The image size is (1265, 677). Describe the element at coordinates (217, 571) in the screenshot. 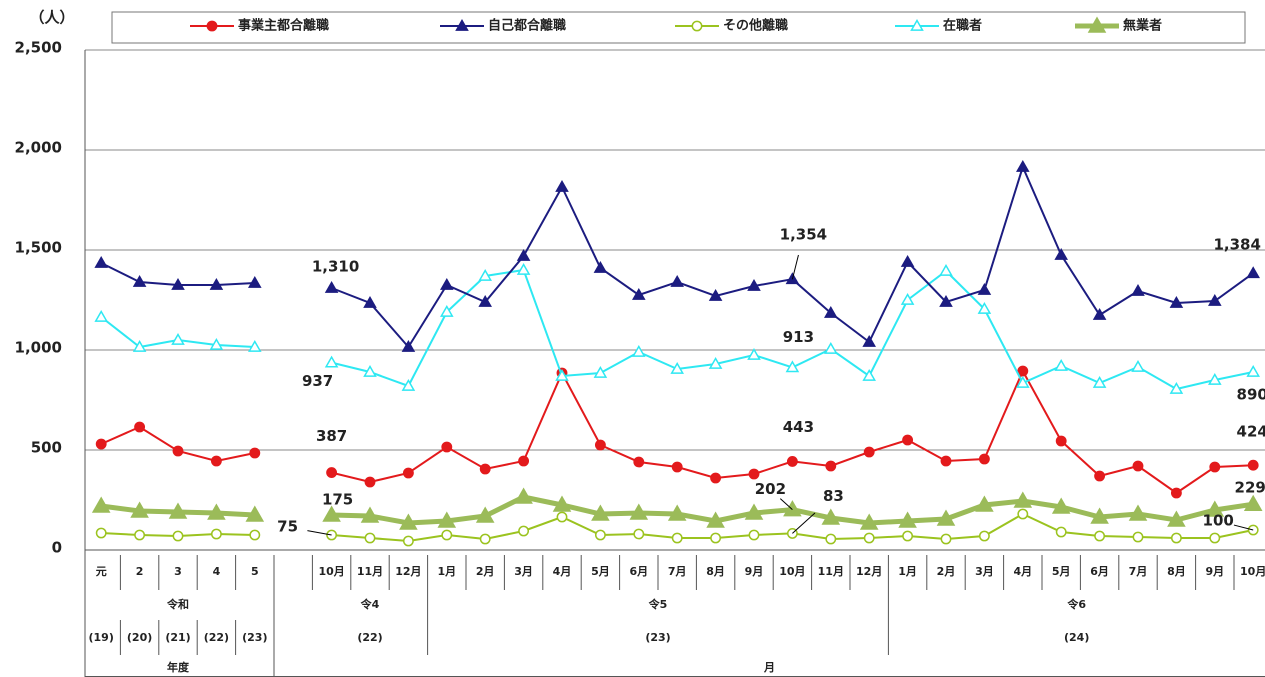

I see `x-tick-label: 4` at that location.